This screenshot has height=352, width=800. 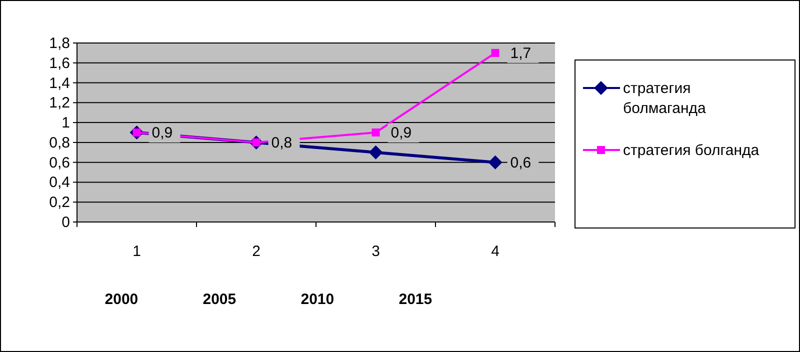 I want to click on x-tick-label: 1, so click(x=136, y=251).